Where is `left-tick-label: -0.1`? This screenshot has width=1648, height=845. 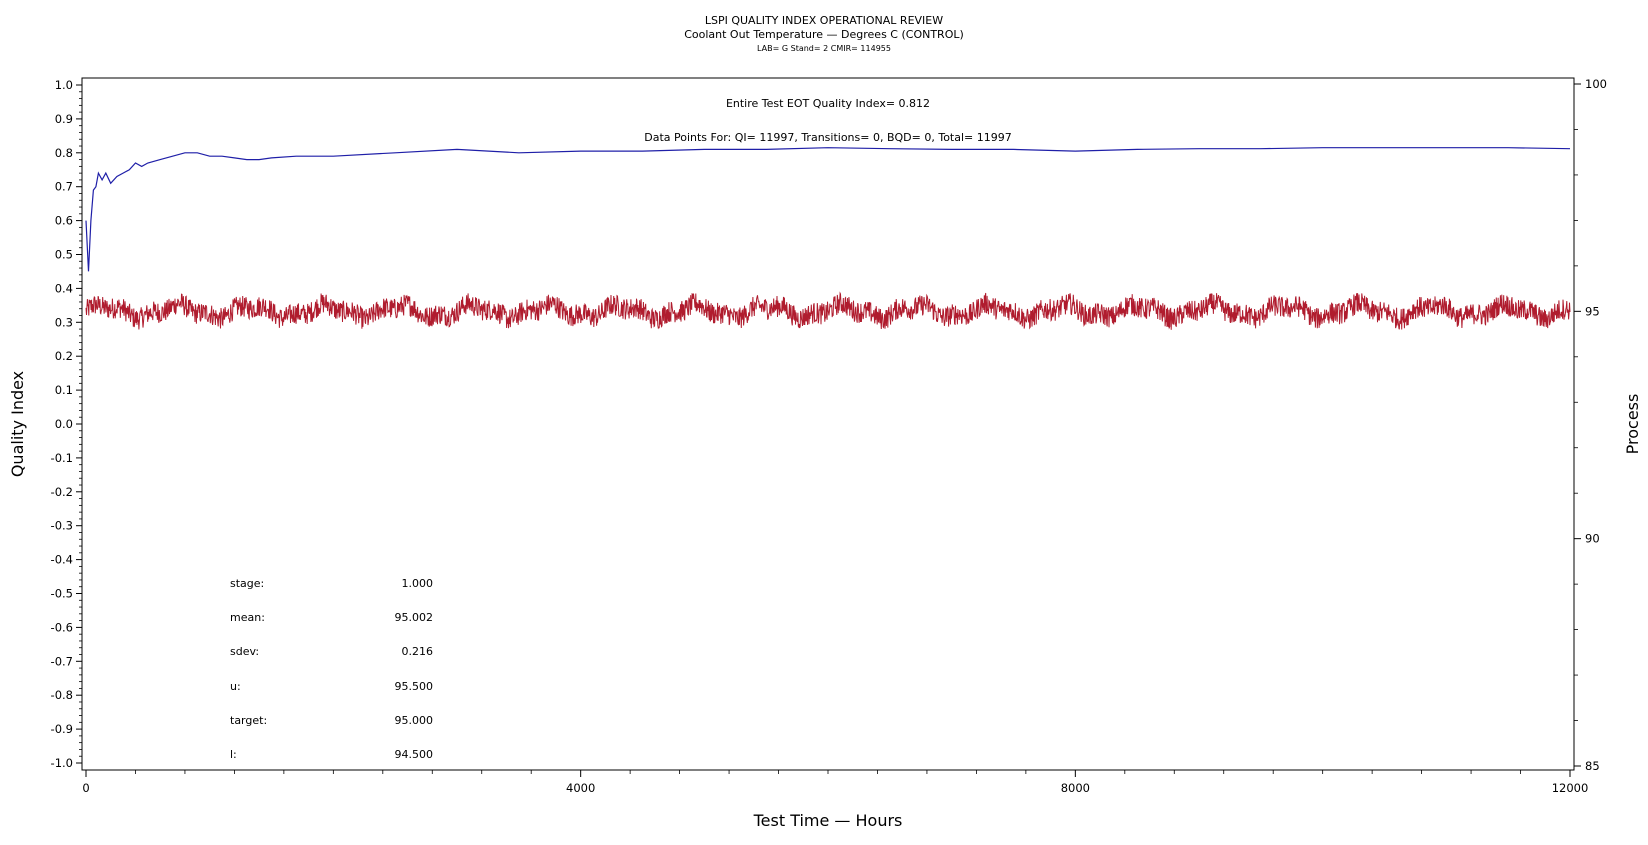
left-tick-label: -0.1 is located at coordinates (62, 458).